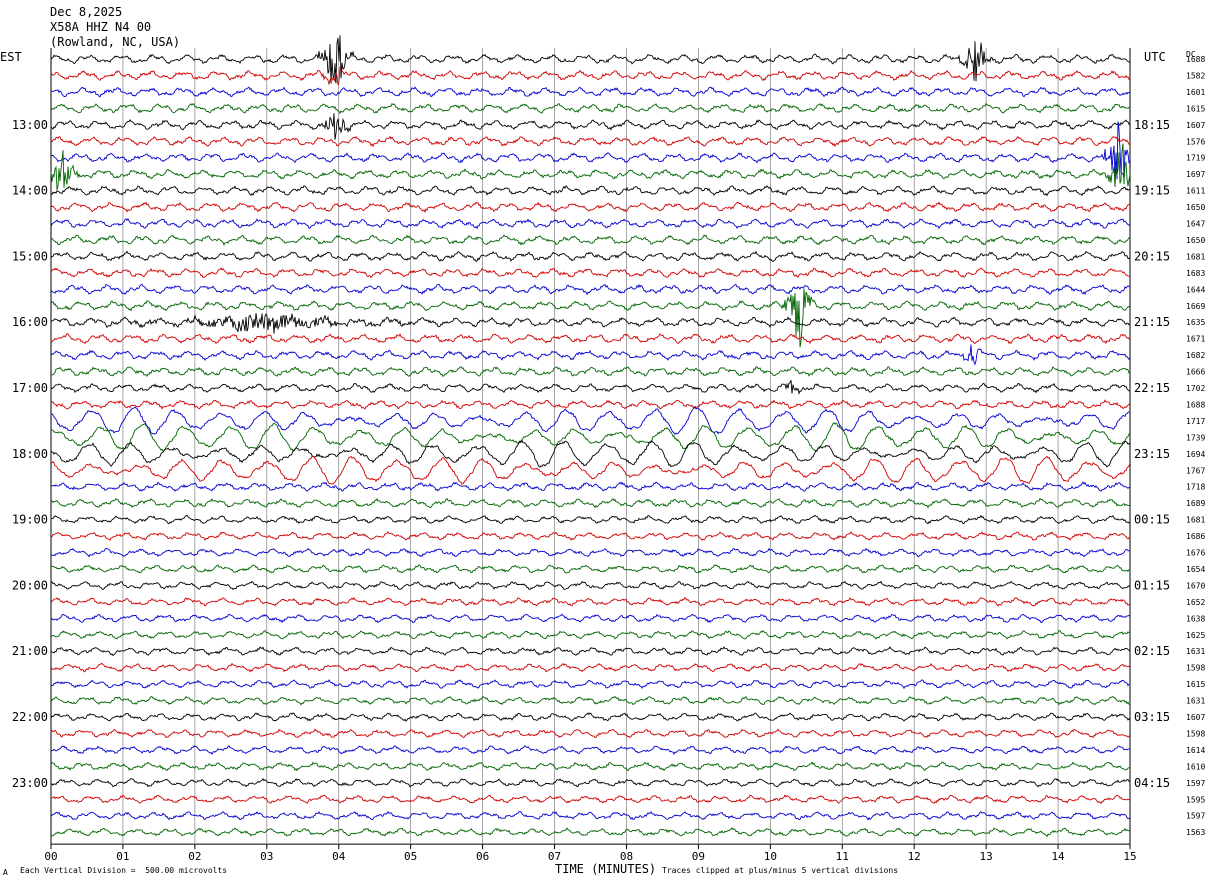 The width and height of the screenshot is (1210, 886). Describe the element at coordinates (5, 872) in the screenshot. I see `corner-mark: A` at that location.